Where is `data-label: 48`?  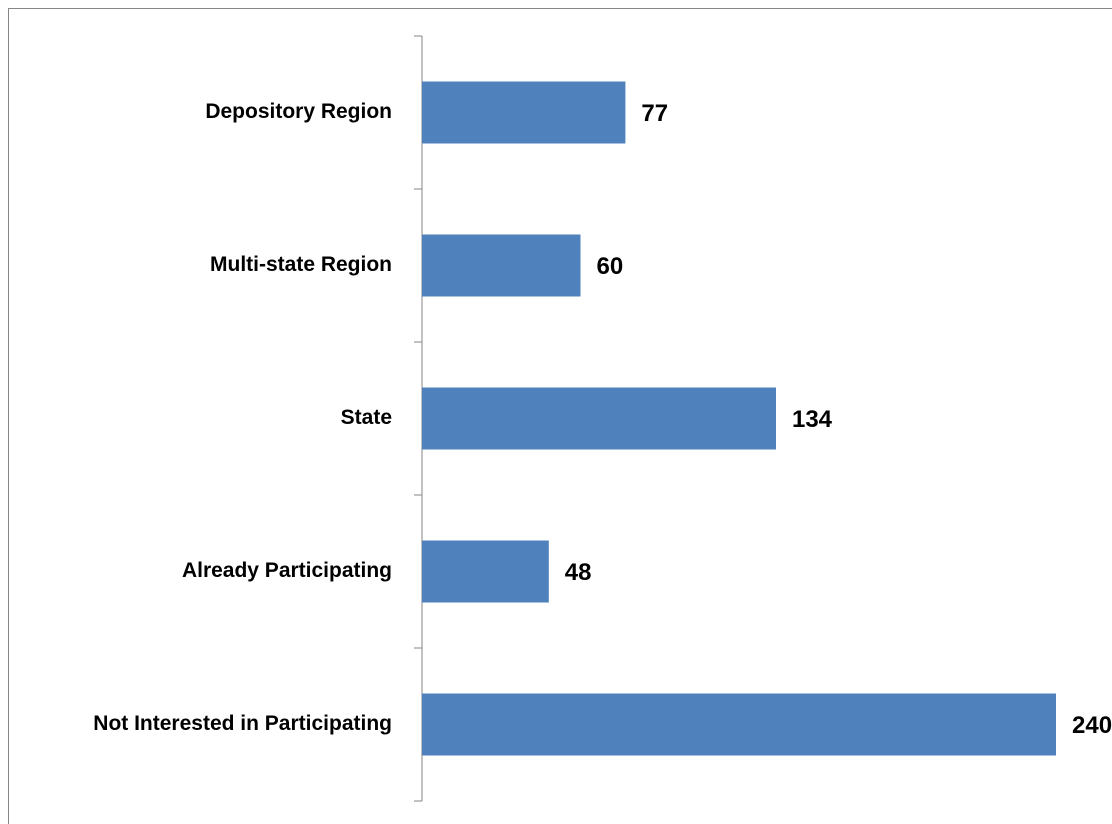 data-label: 48 is located at coordinates (578, 572).